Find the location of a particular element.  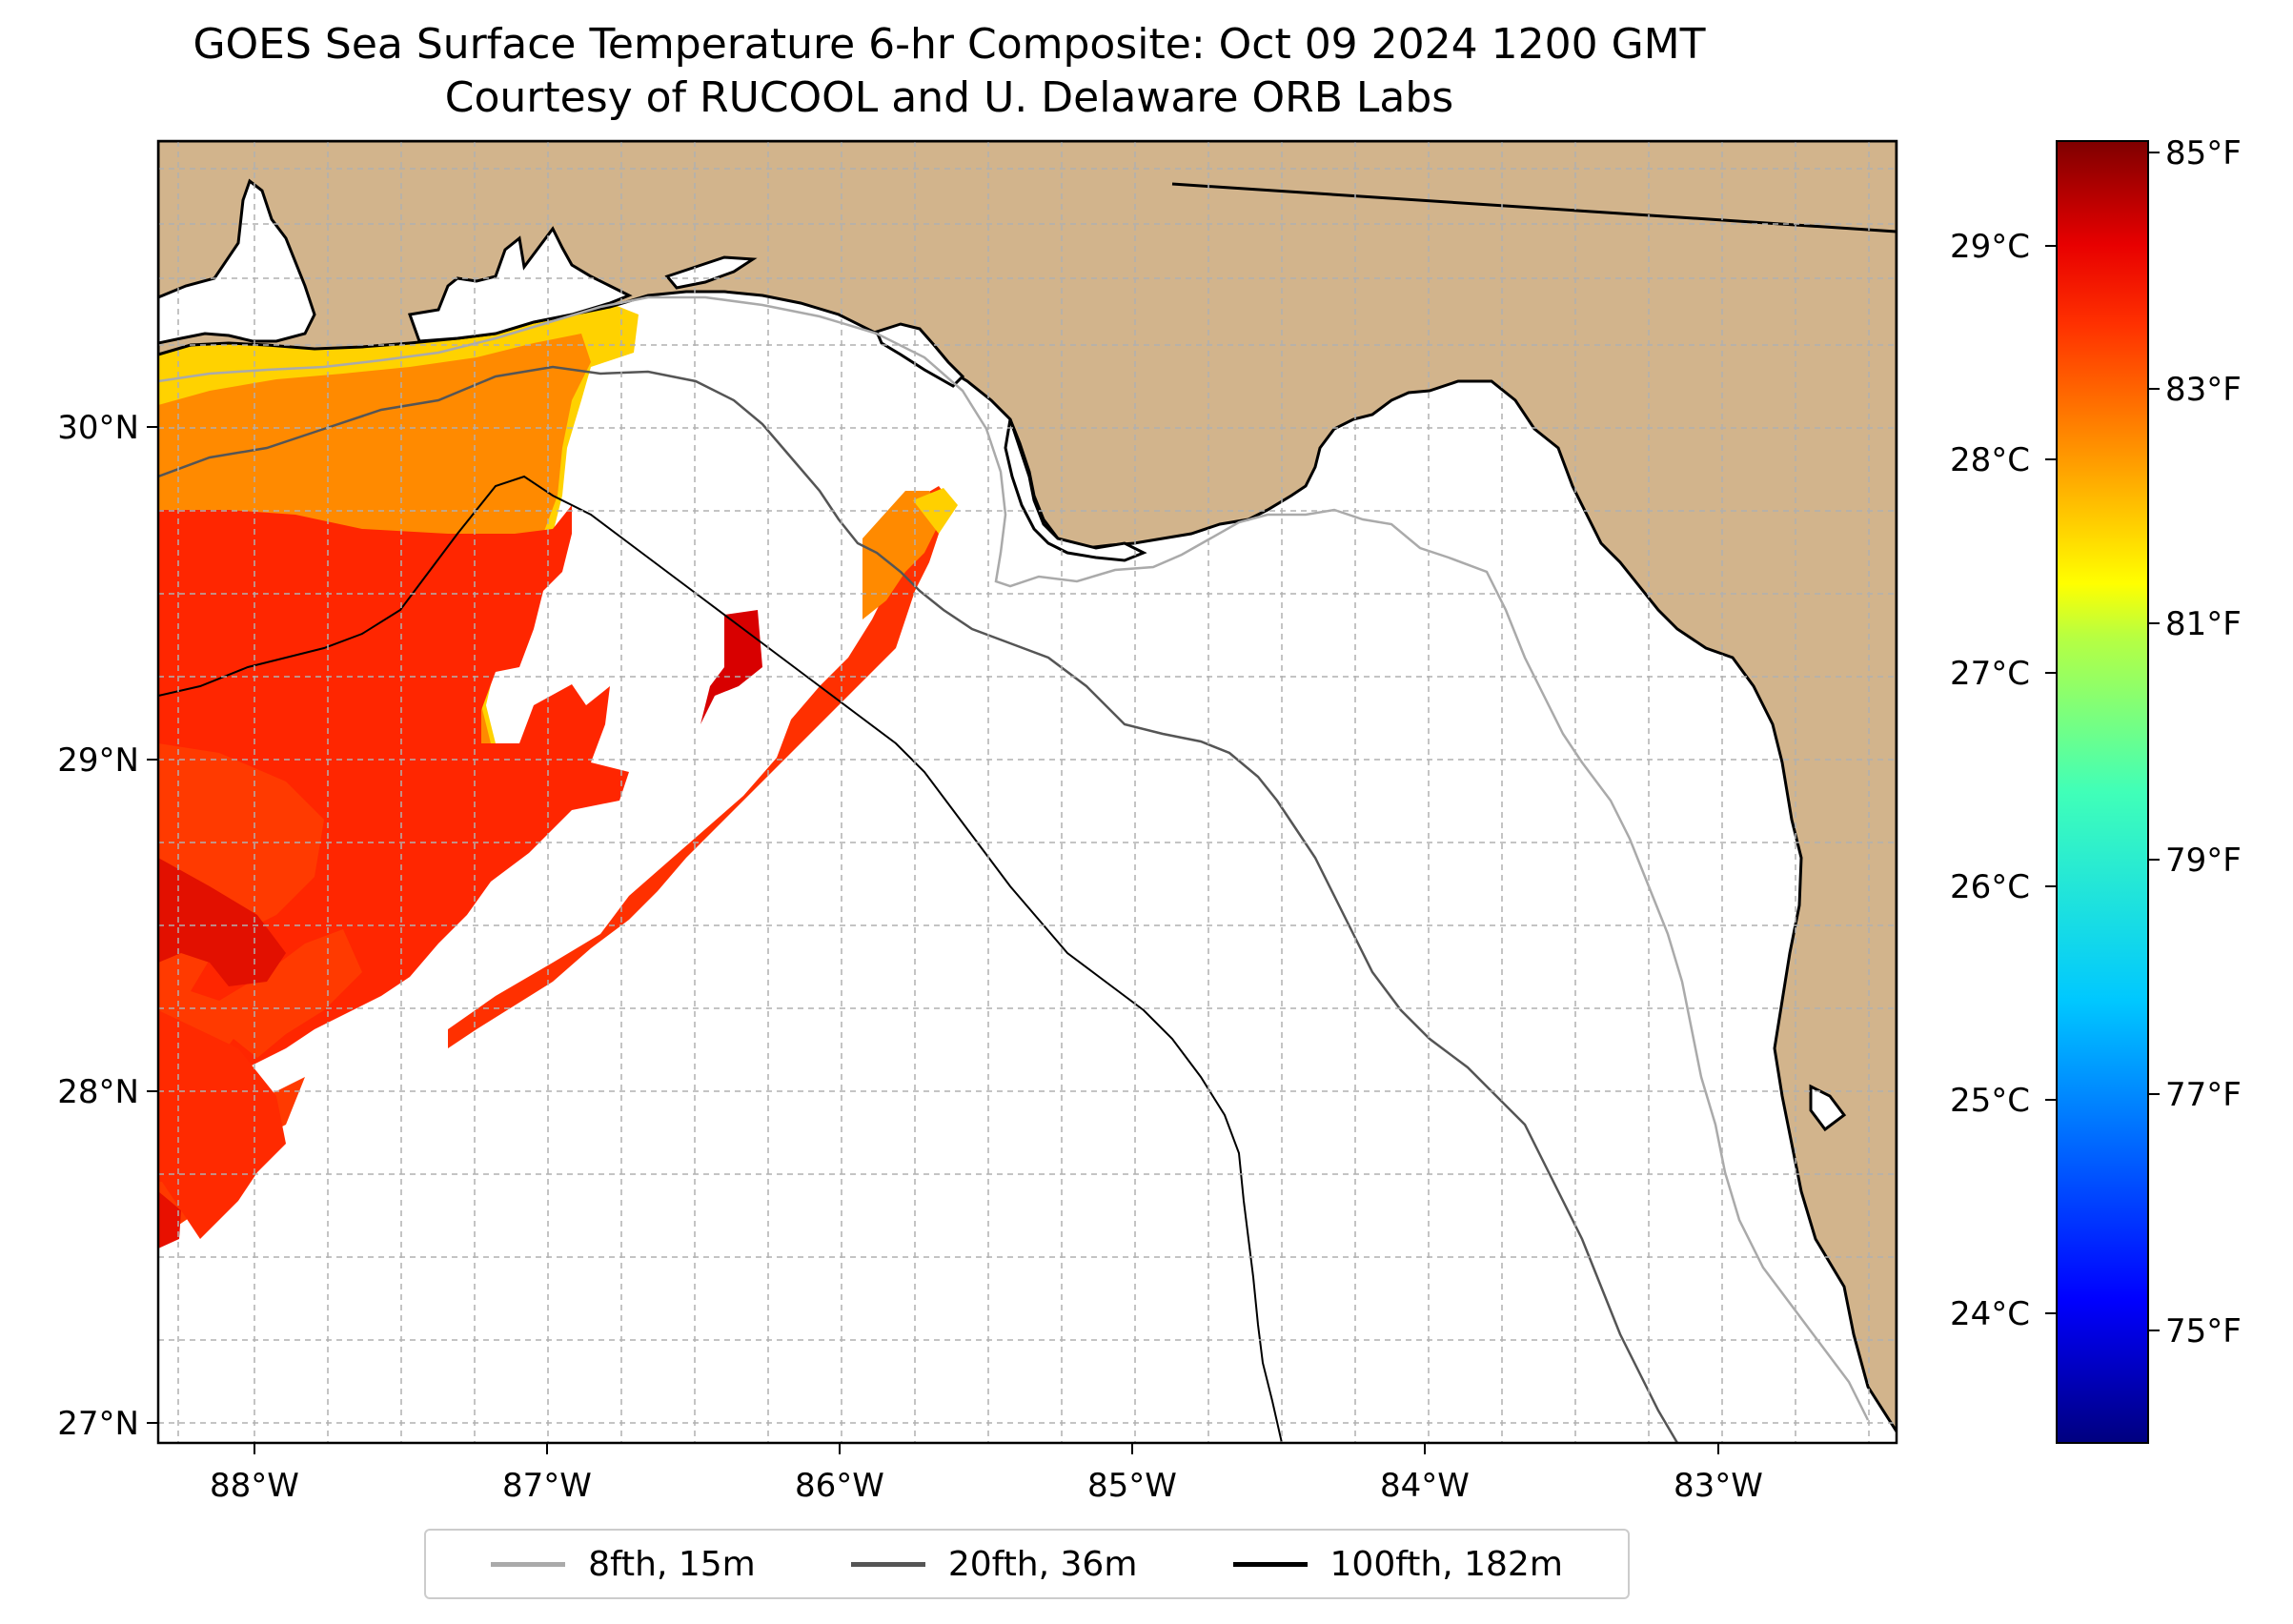

lat-label-27n: 27°N is located at coordinates (98, 1424).